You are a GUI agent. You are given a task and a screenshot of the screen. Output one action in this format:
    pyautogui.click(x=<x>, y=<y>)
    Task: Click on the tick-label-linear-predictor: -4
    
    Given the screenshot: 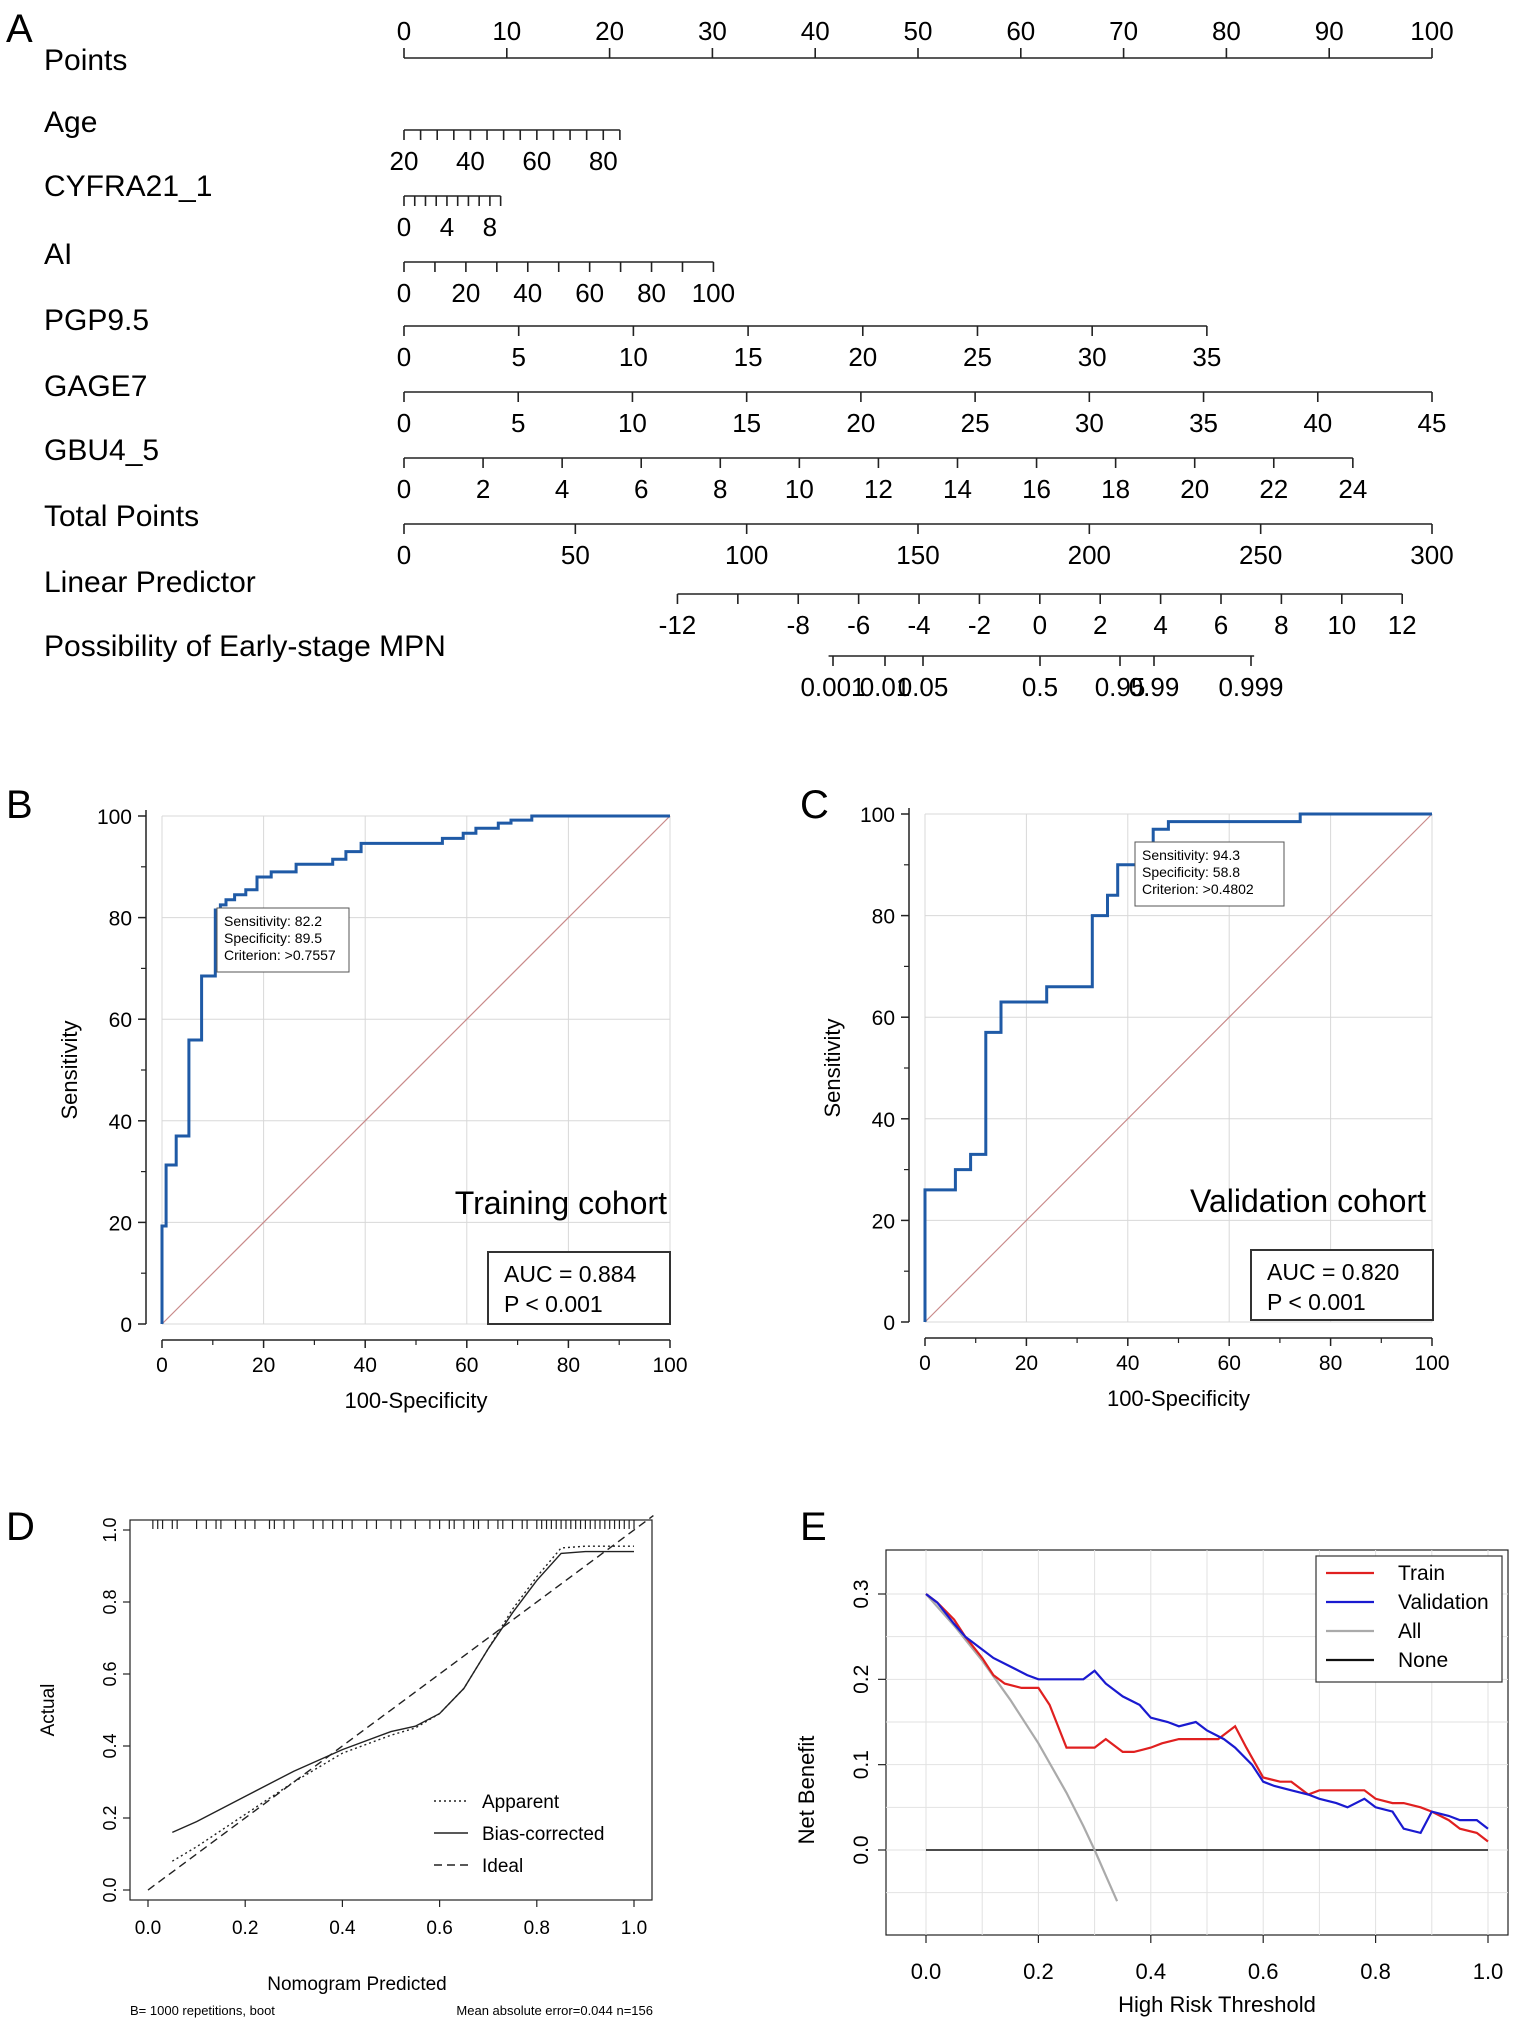 What is the action you would take?
    pyautogui.click(x=918, y=625)
    